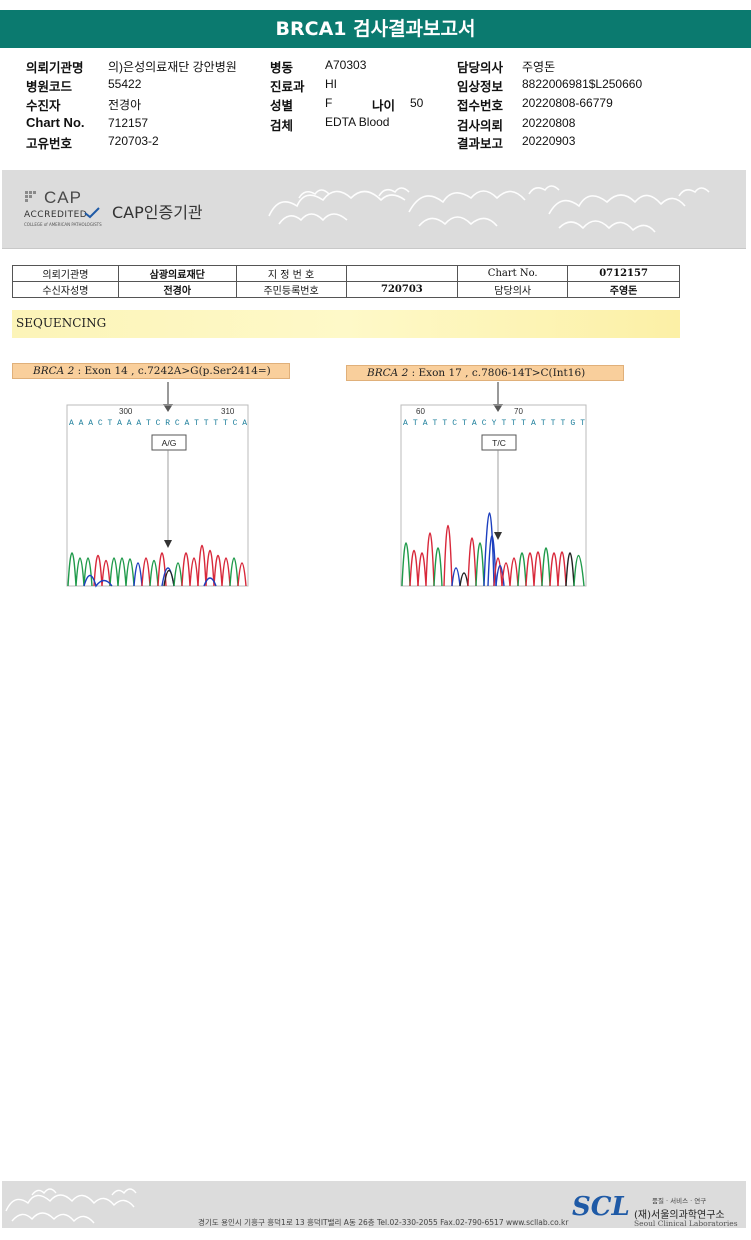  Describe the element at coordinates (480, 67) in the screenshot. I see `doctor-label: 담당의사` at that location.